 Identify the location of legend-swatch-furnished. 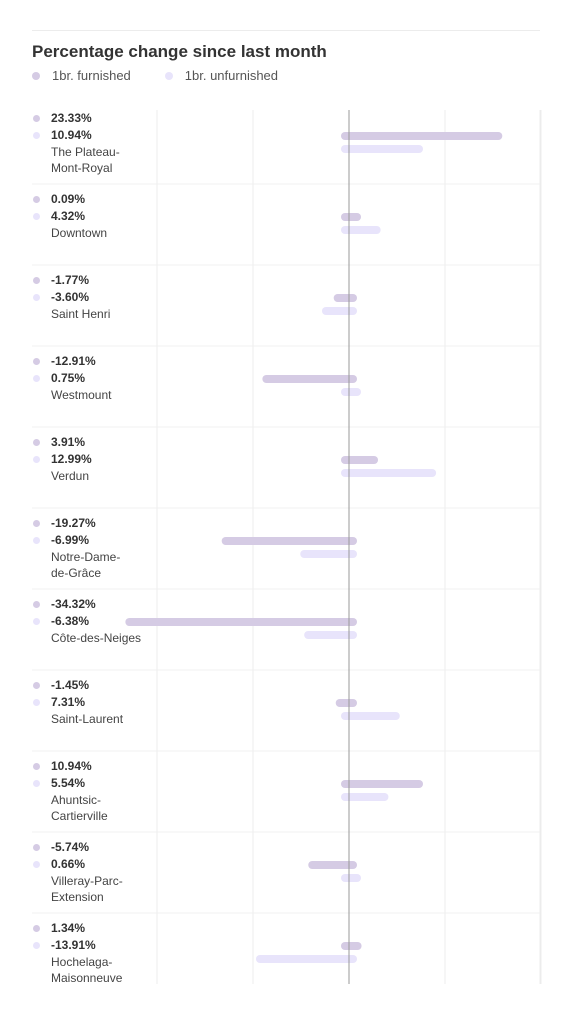
(36, 75).